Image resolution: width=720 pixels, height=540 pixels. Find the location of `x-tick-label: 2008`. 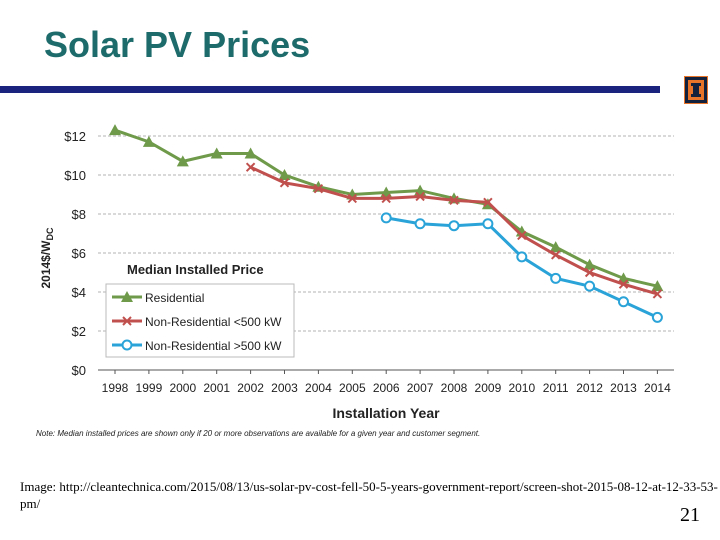

x-tick-label: 2008 is located at coordinates (454, 388).